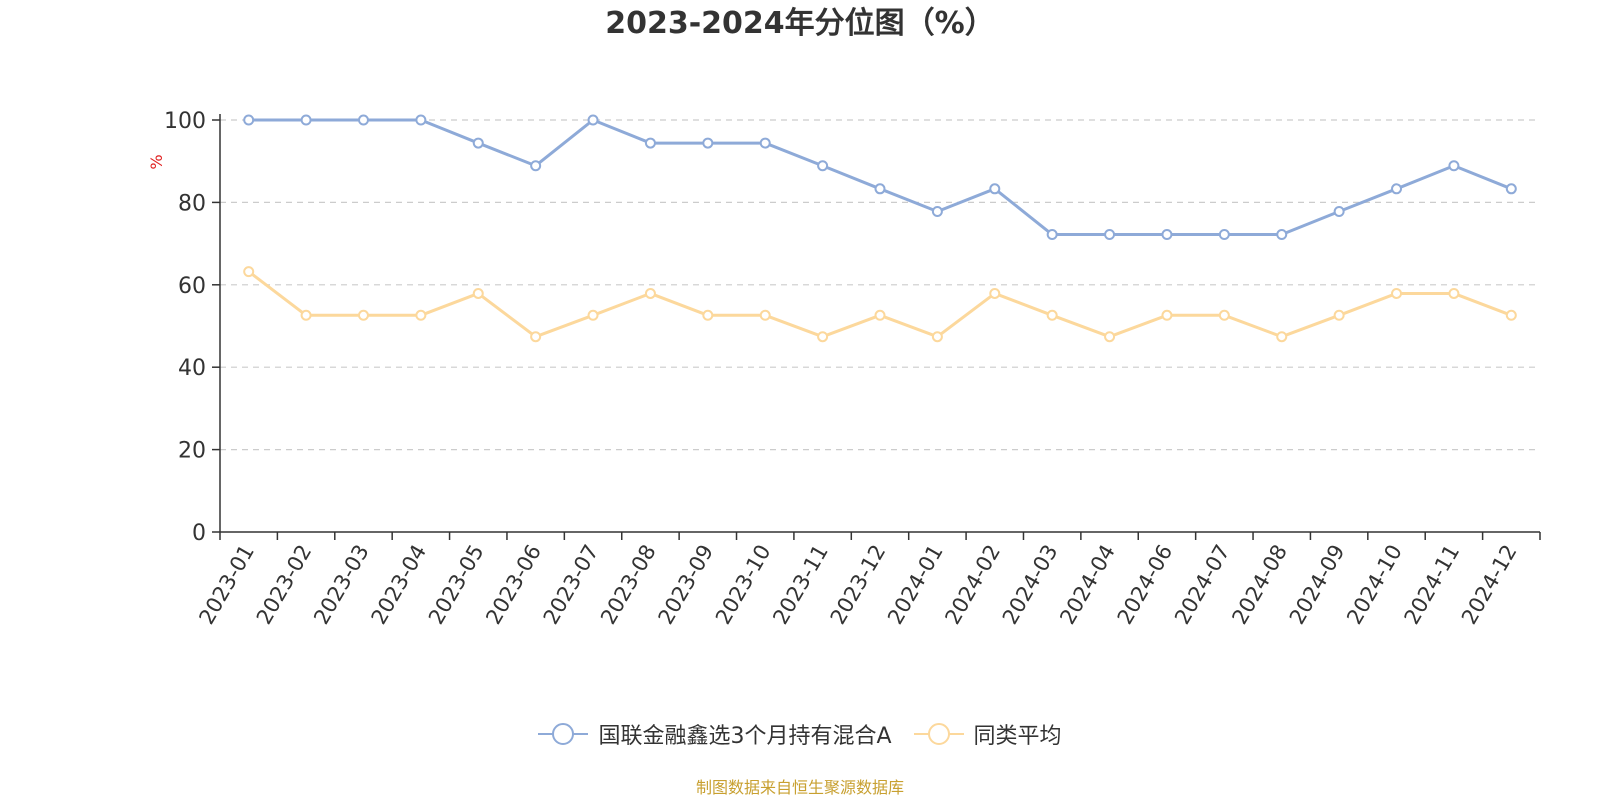  What do you see at coordinates (571, 585) in the screenshot?
I see `x-tick-label-2023-07: 2023-07` at bounding box center [571, 585].